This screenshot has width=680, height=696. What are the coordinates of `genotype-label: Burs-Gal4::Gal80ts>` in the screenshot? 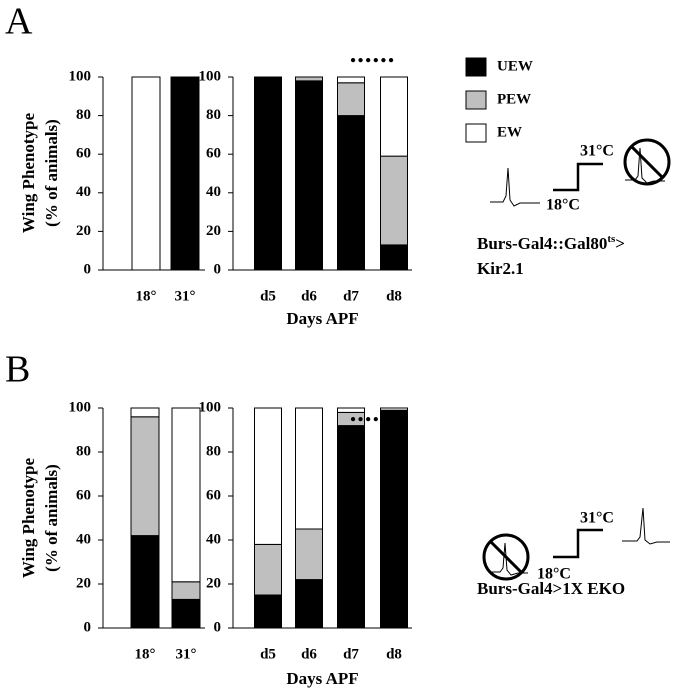 It's located at (551, 243).